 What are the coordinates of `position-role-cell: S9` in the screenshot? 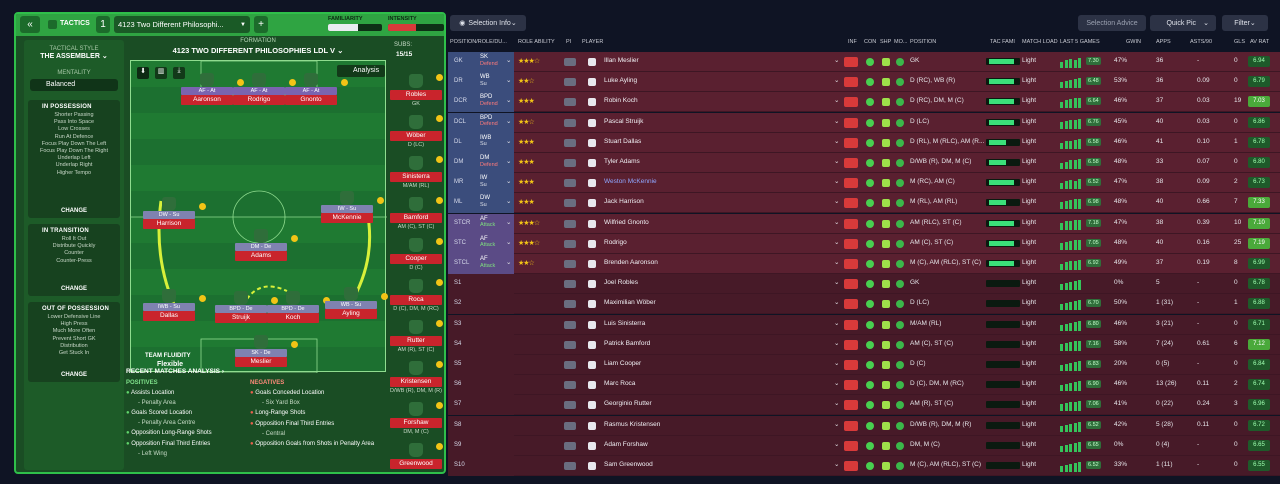 It's located at (481, 445).